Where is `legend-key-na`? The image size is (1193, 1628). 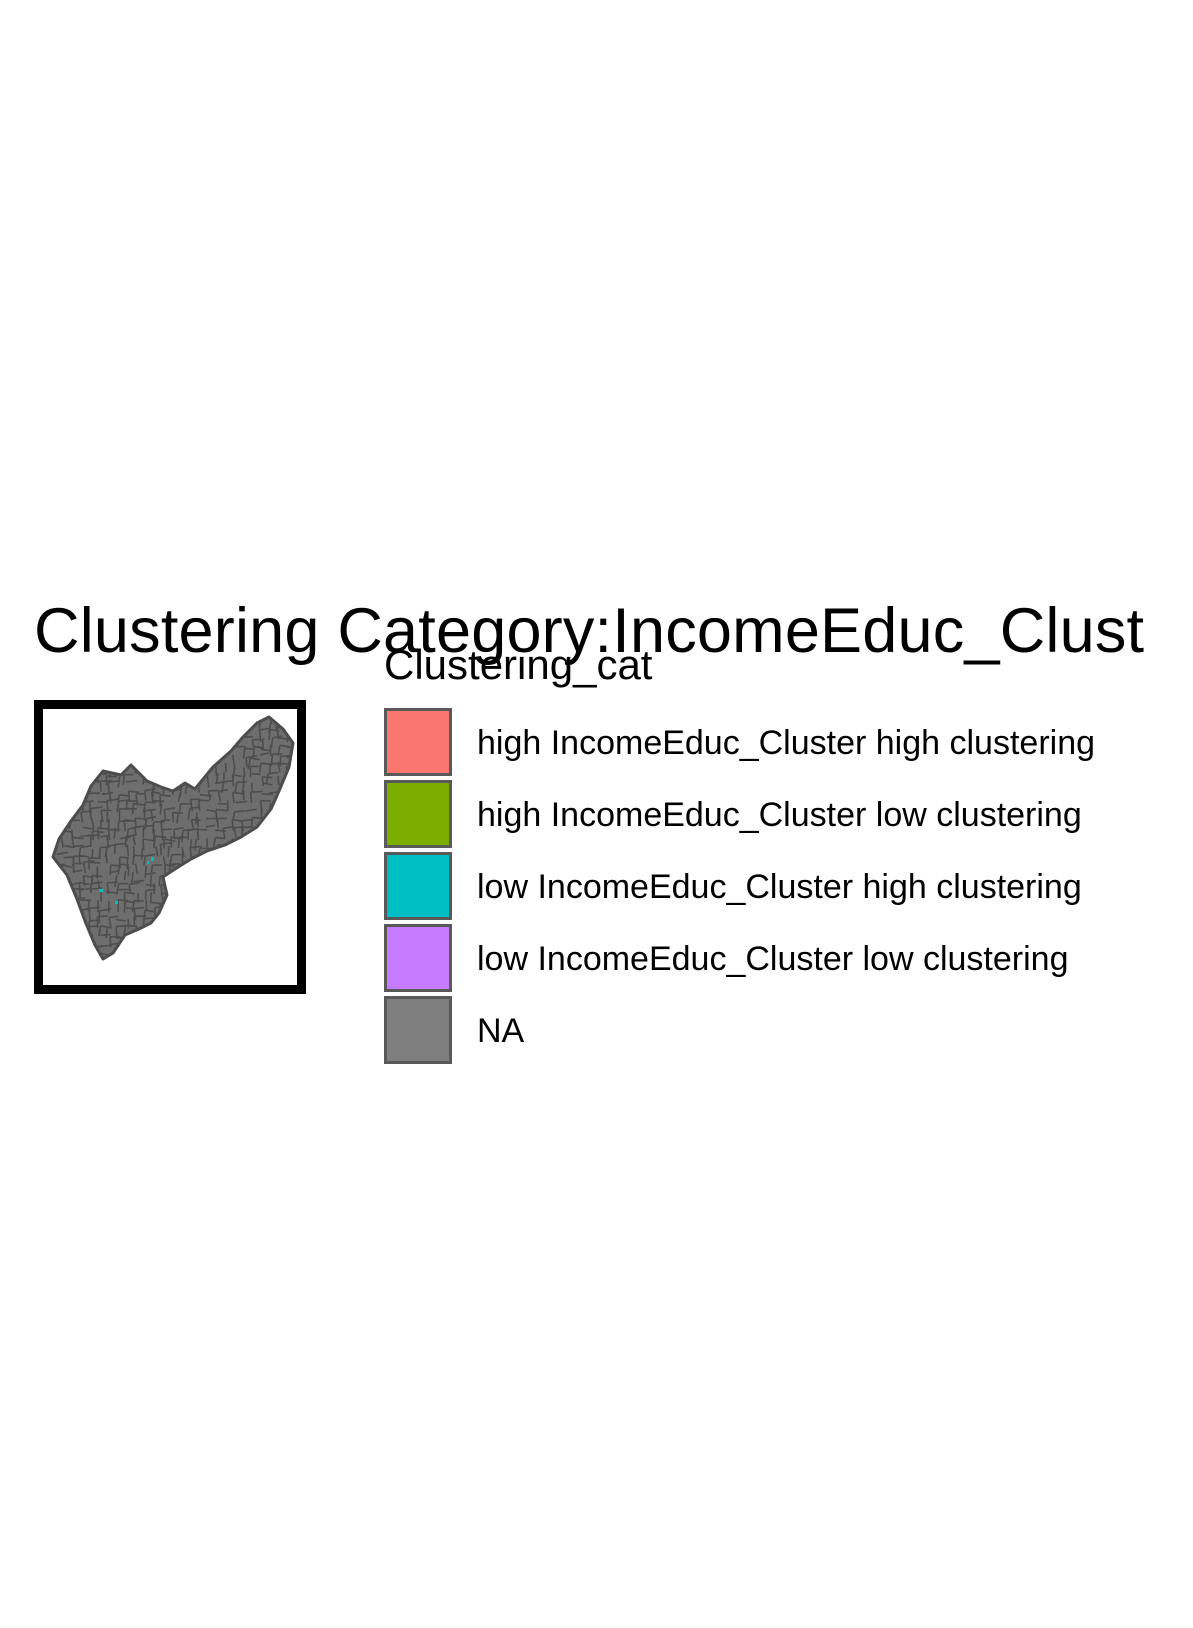 legend-key-na is located at coordinates (418, 1030).